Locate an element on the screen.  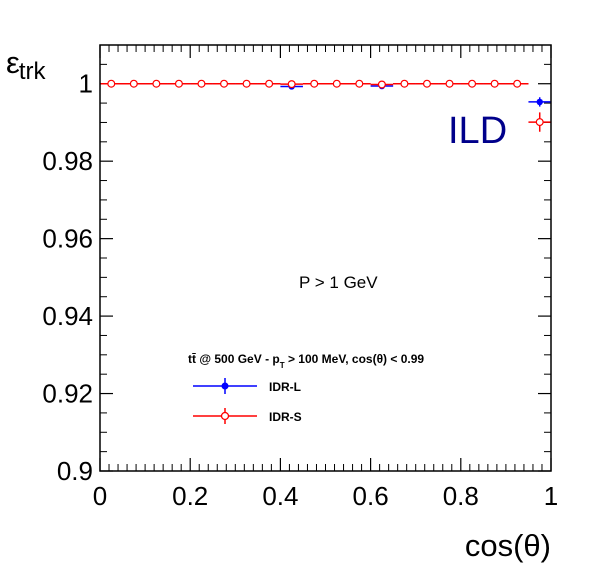
legend-entry-idr-l: IDR-L is located at coordinates (247, 386).